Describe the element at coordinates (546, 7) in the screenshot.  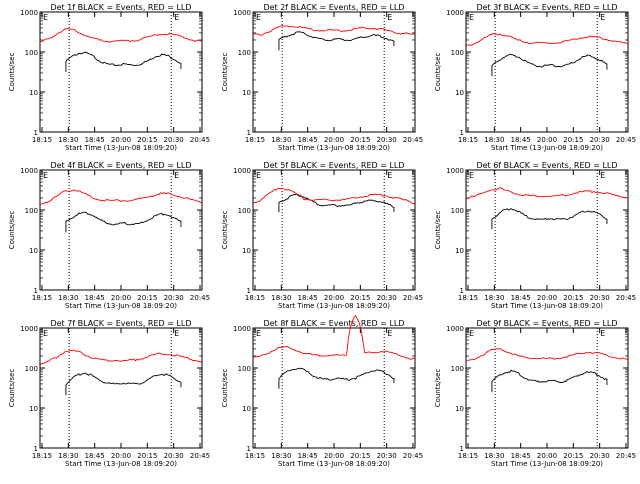
I see `panel-title: Det 3f BLACK = Events, RED = LLD` at that location.